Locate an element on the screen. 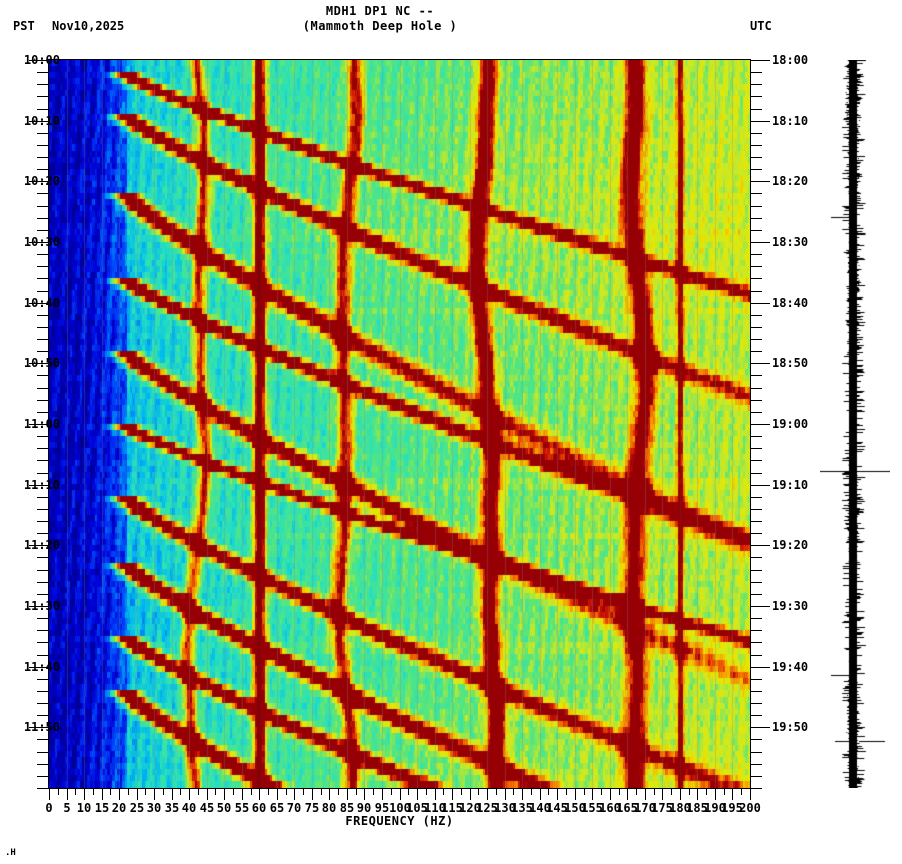  frequency-label: 130 is located at coordinates (505, 808).